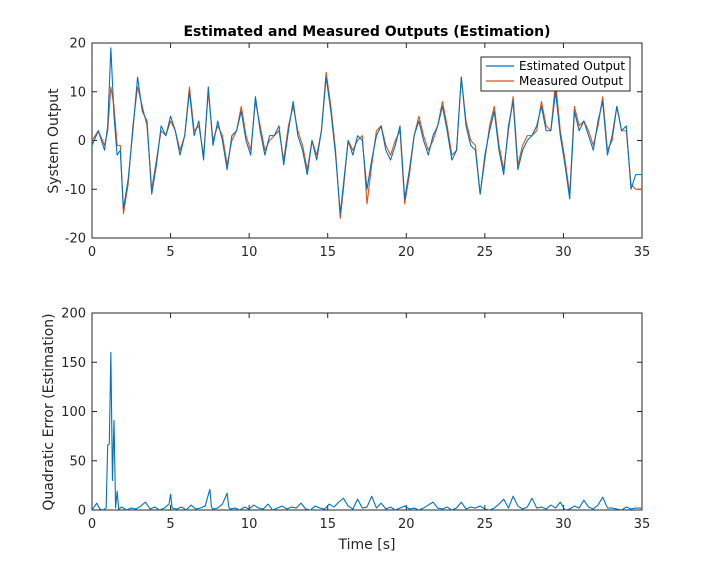  I want to click on legend-label-measured: Measured Output, so click(571, 81).